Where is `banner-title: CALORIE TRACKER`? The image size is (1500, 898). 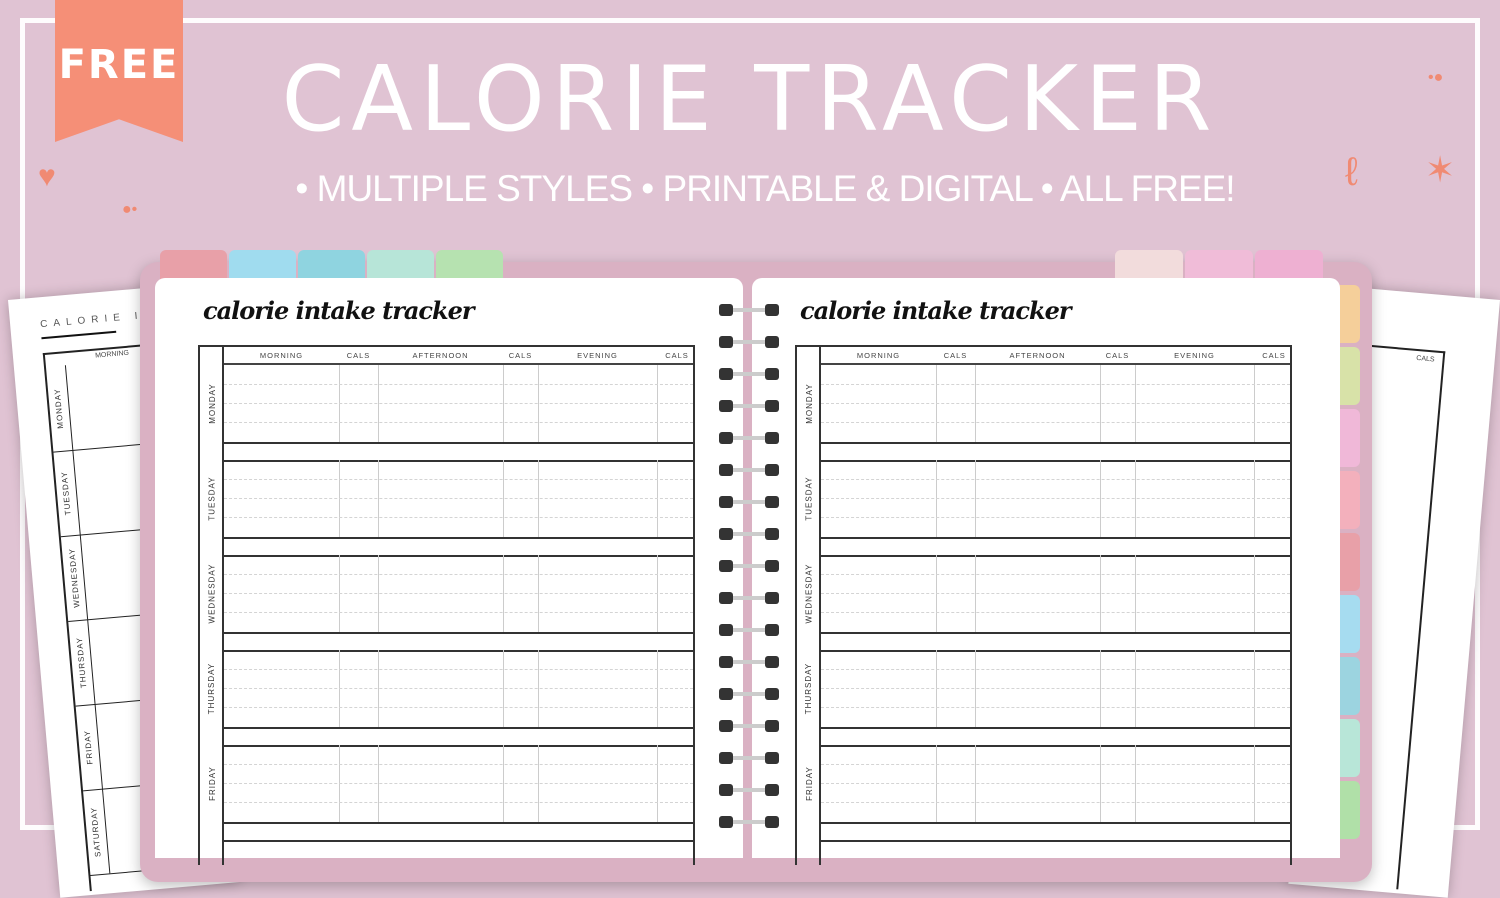 banner-title: CALORIE TRACKER is located at coordinates (750, 99).